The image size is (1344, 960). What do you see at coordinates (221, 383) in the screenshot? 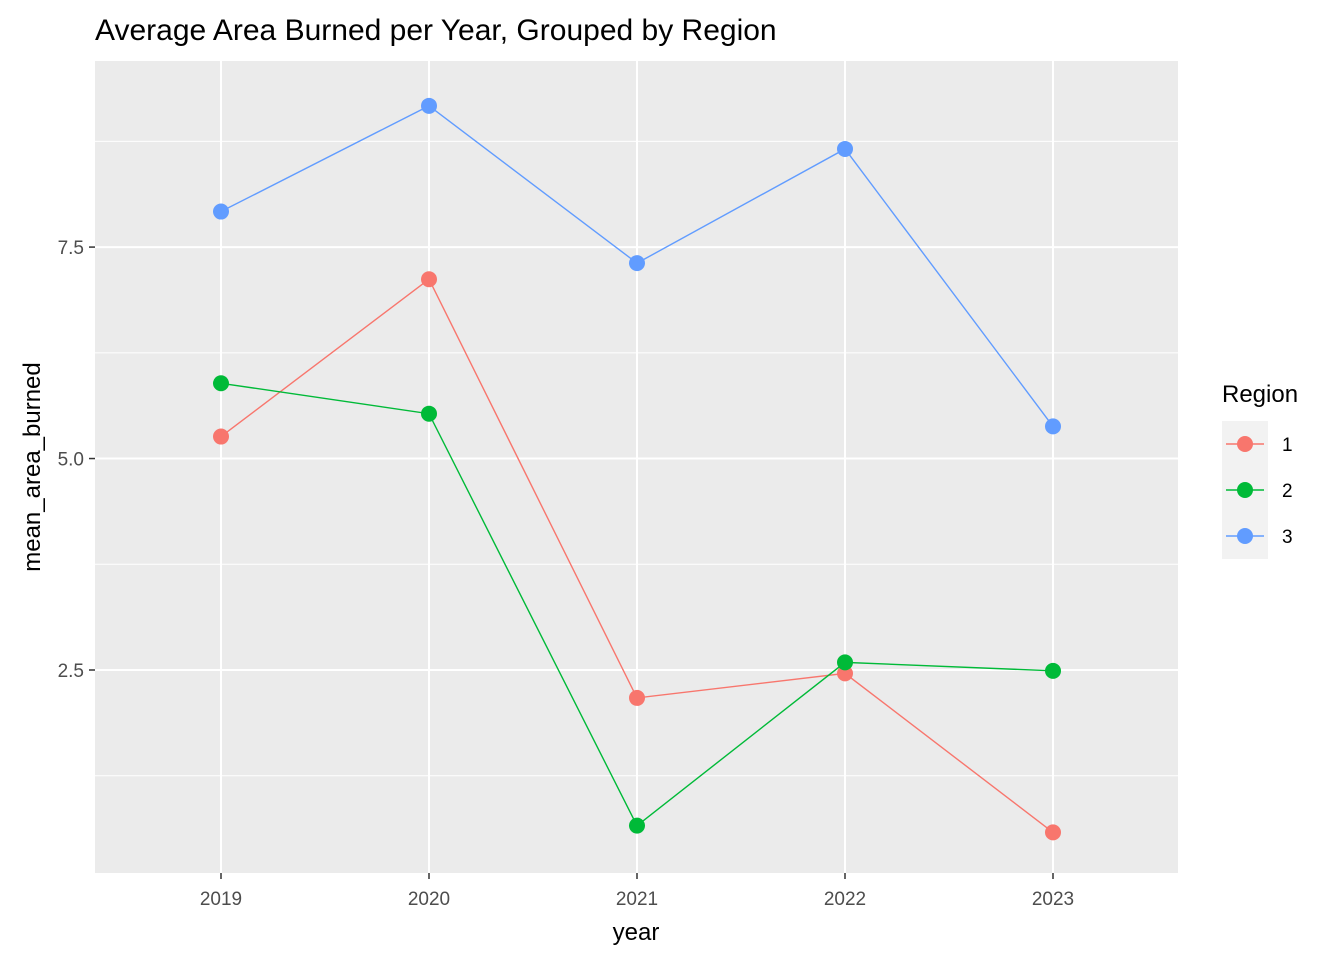
I see `data-point-region-2-2019` at bounding box center [221, 383].